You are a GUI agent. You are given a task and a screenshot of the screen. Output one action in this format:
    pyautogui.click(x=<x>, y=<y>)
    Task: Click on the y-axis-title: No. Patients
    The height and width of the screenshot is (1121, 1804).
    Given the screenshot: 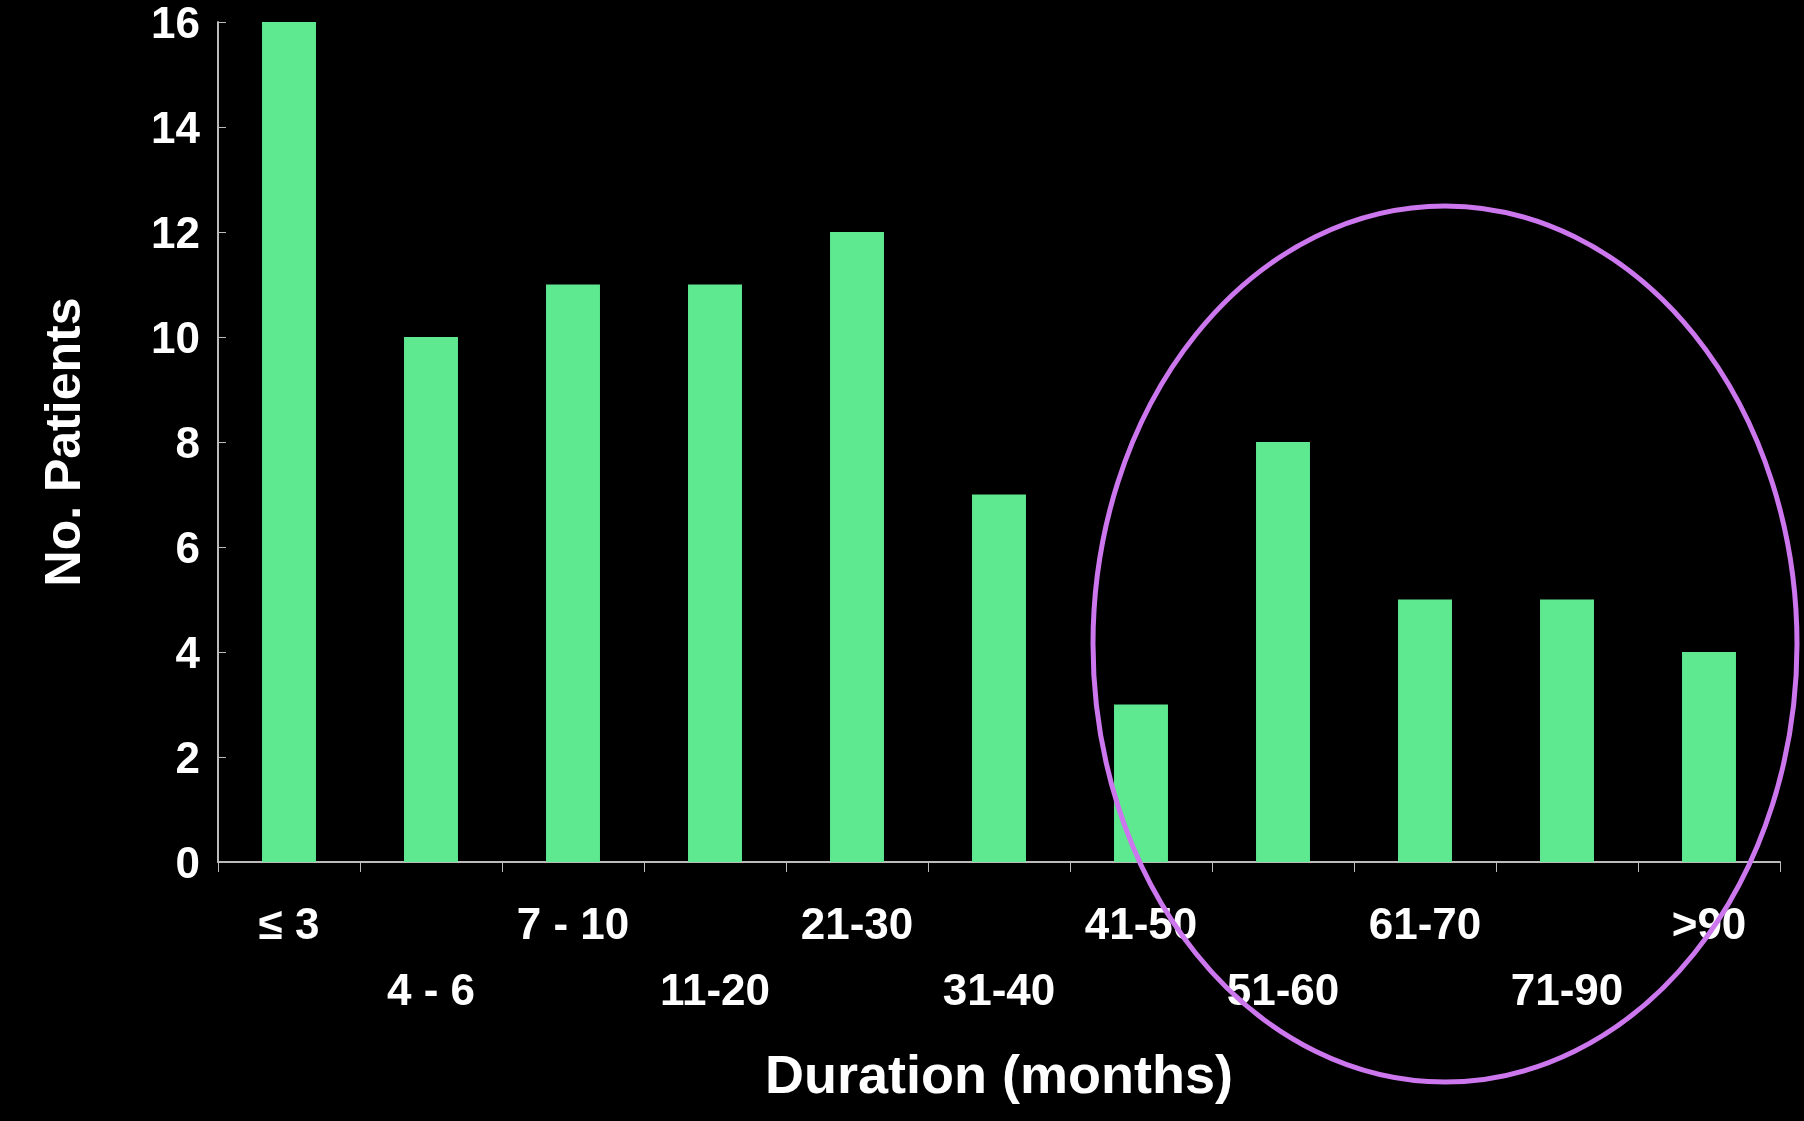 What is the action you would take?
    pyautogui.click(x=63, y=442)
    